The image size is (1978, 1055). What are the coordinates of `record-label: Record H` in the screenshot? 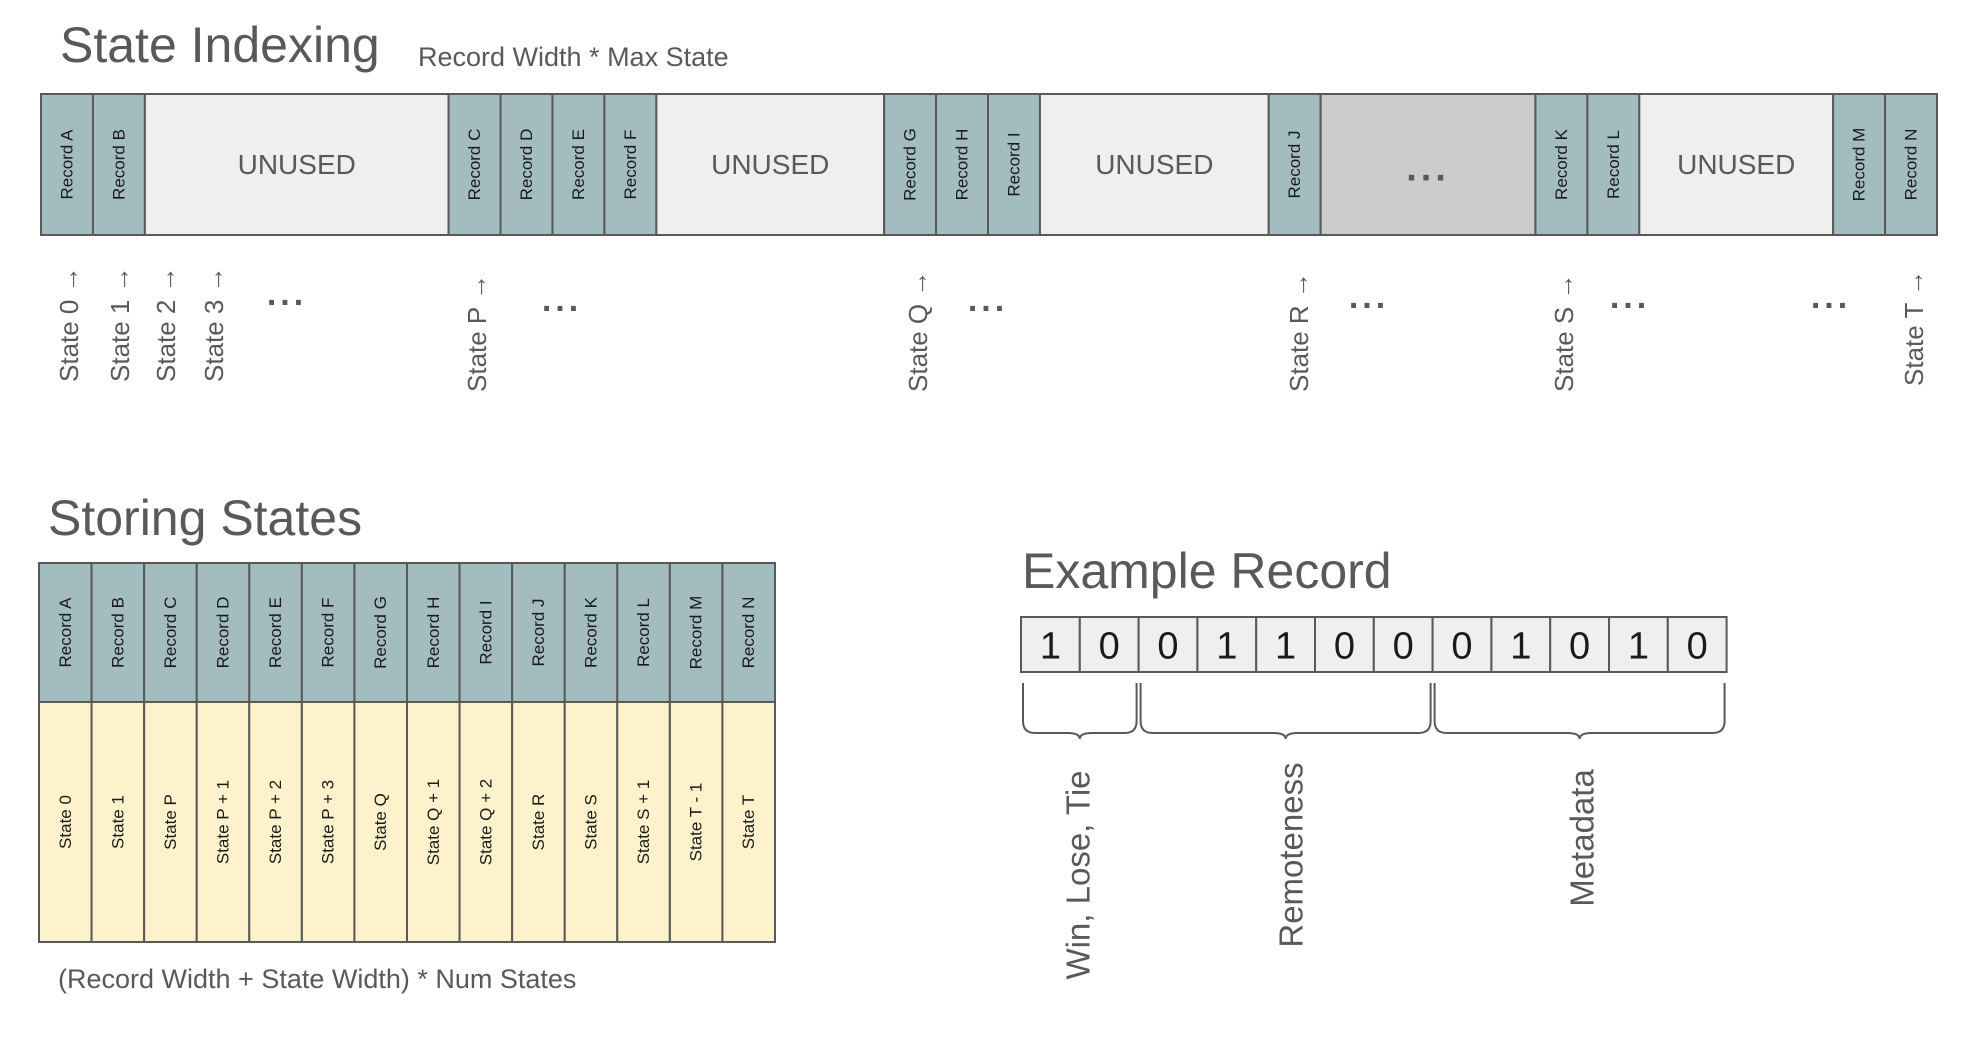 It's located at (962, 165).